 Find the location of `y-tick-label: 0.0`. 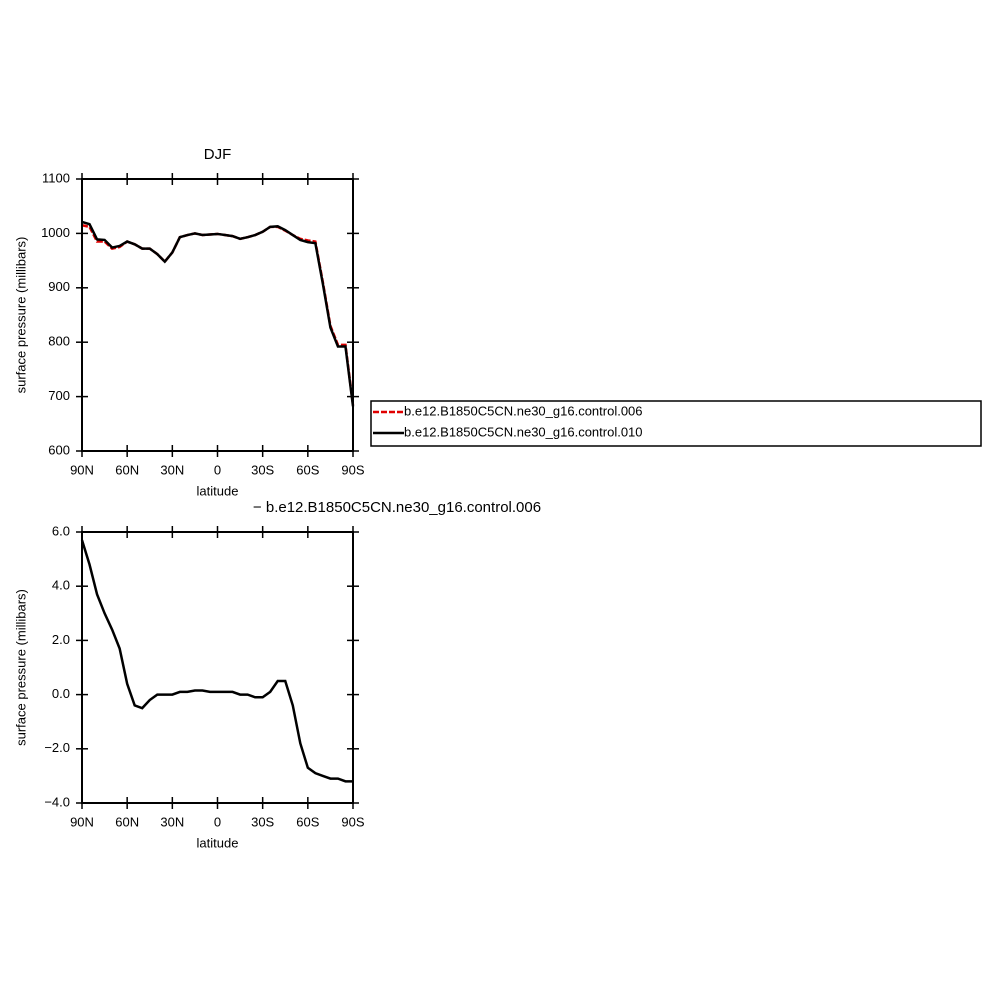

y-tick-label: 0.0 is located at coordinates (61, 693).